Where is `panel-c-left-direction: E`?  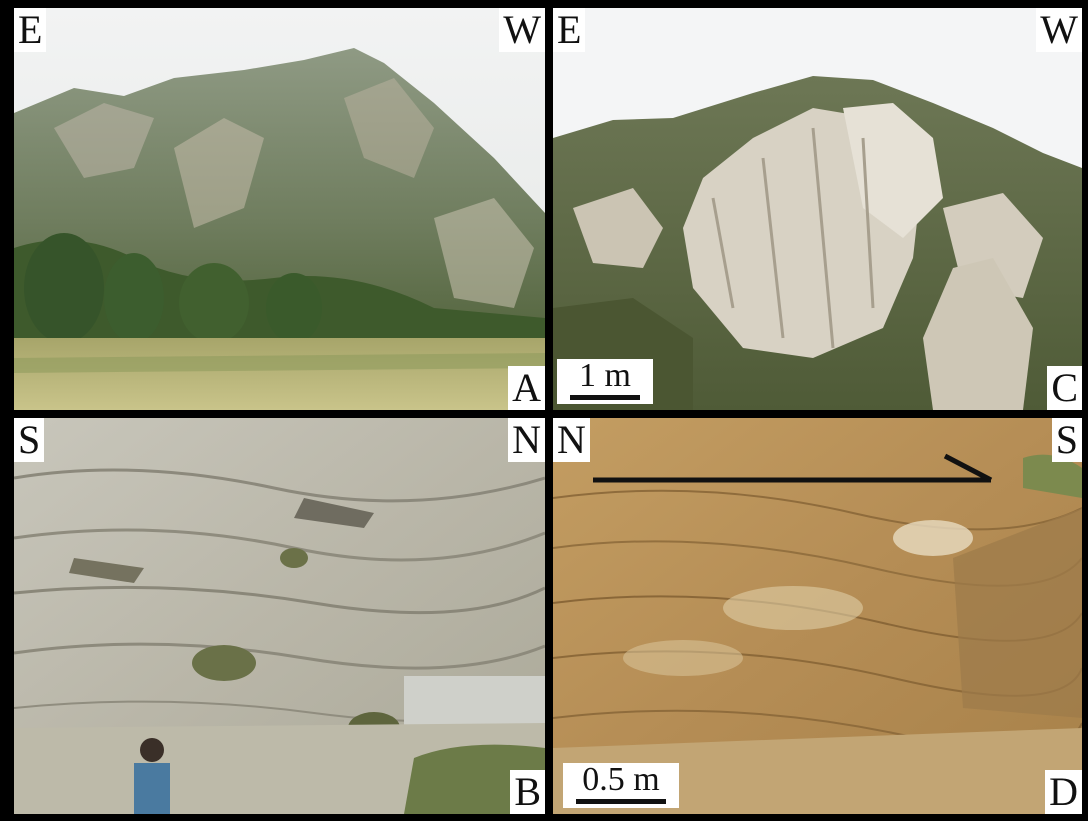 panel-c-left-direction: E is located at coordinates (569, 30).